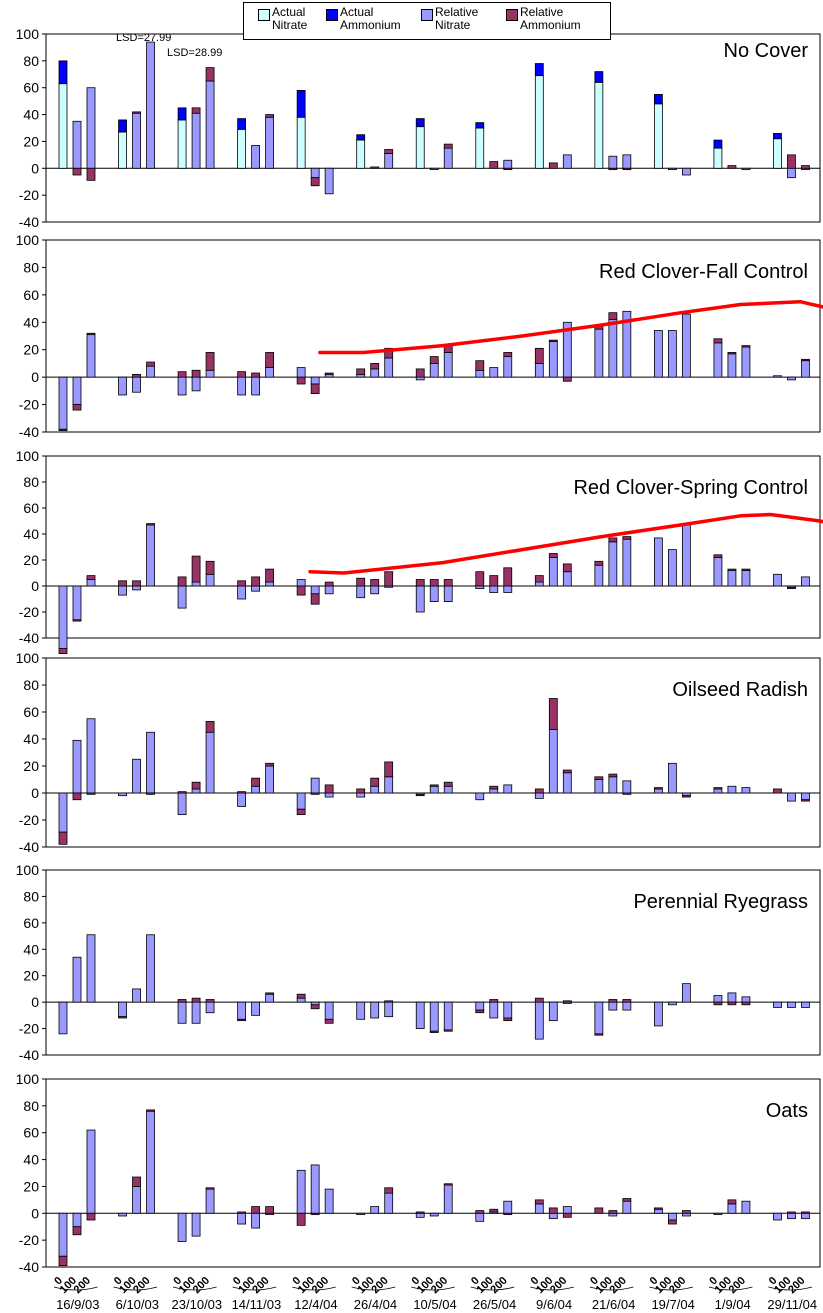 This screenshot has height=1313, width=823. I want to click on lsd-annotation: LSD=27.99, so click(143, 38).